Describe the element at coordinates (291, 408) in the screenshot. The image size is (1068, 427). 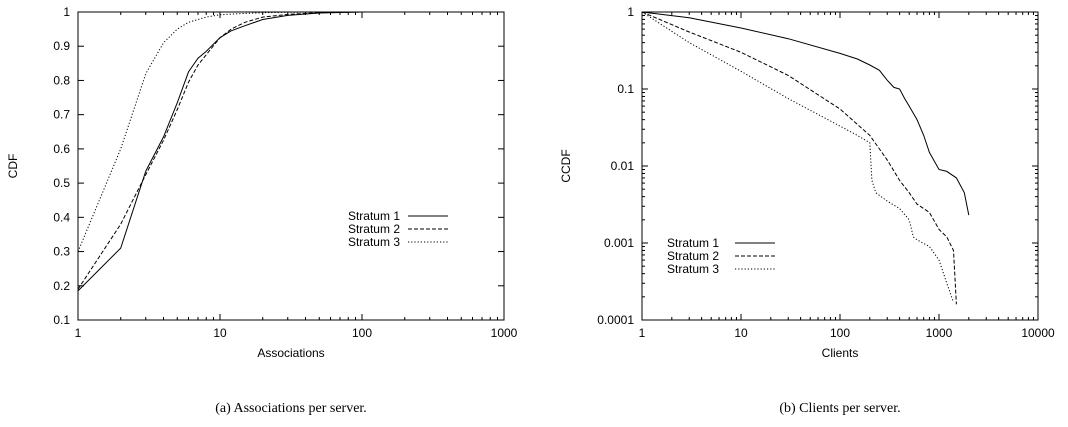
I see `figure-caption: (a) Associations per server.` at that location.